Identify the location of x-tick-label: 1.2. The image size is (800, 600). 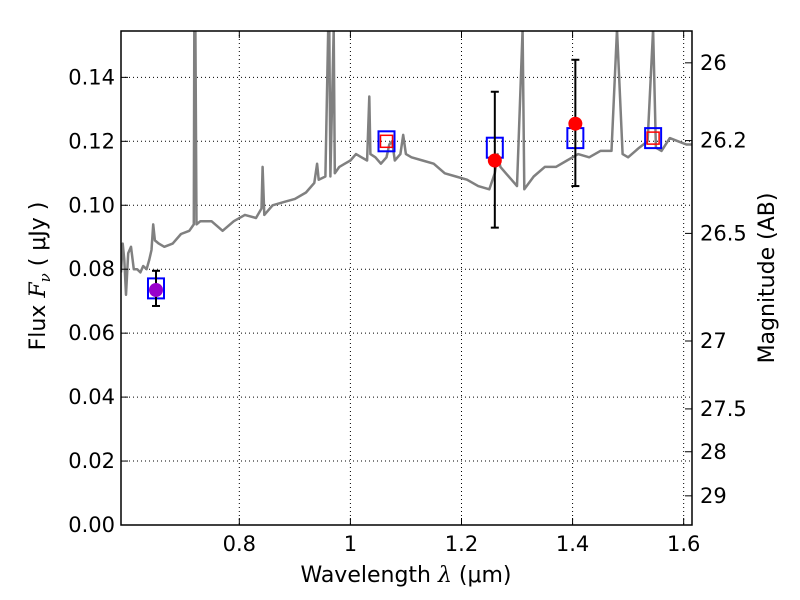
(461, 544).